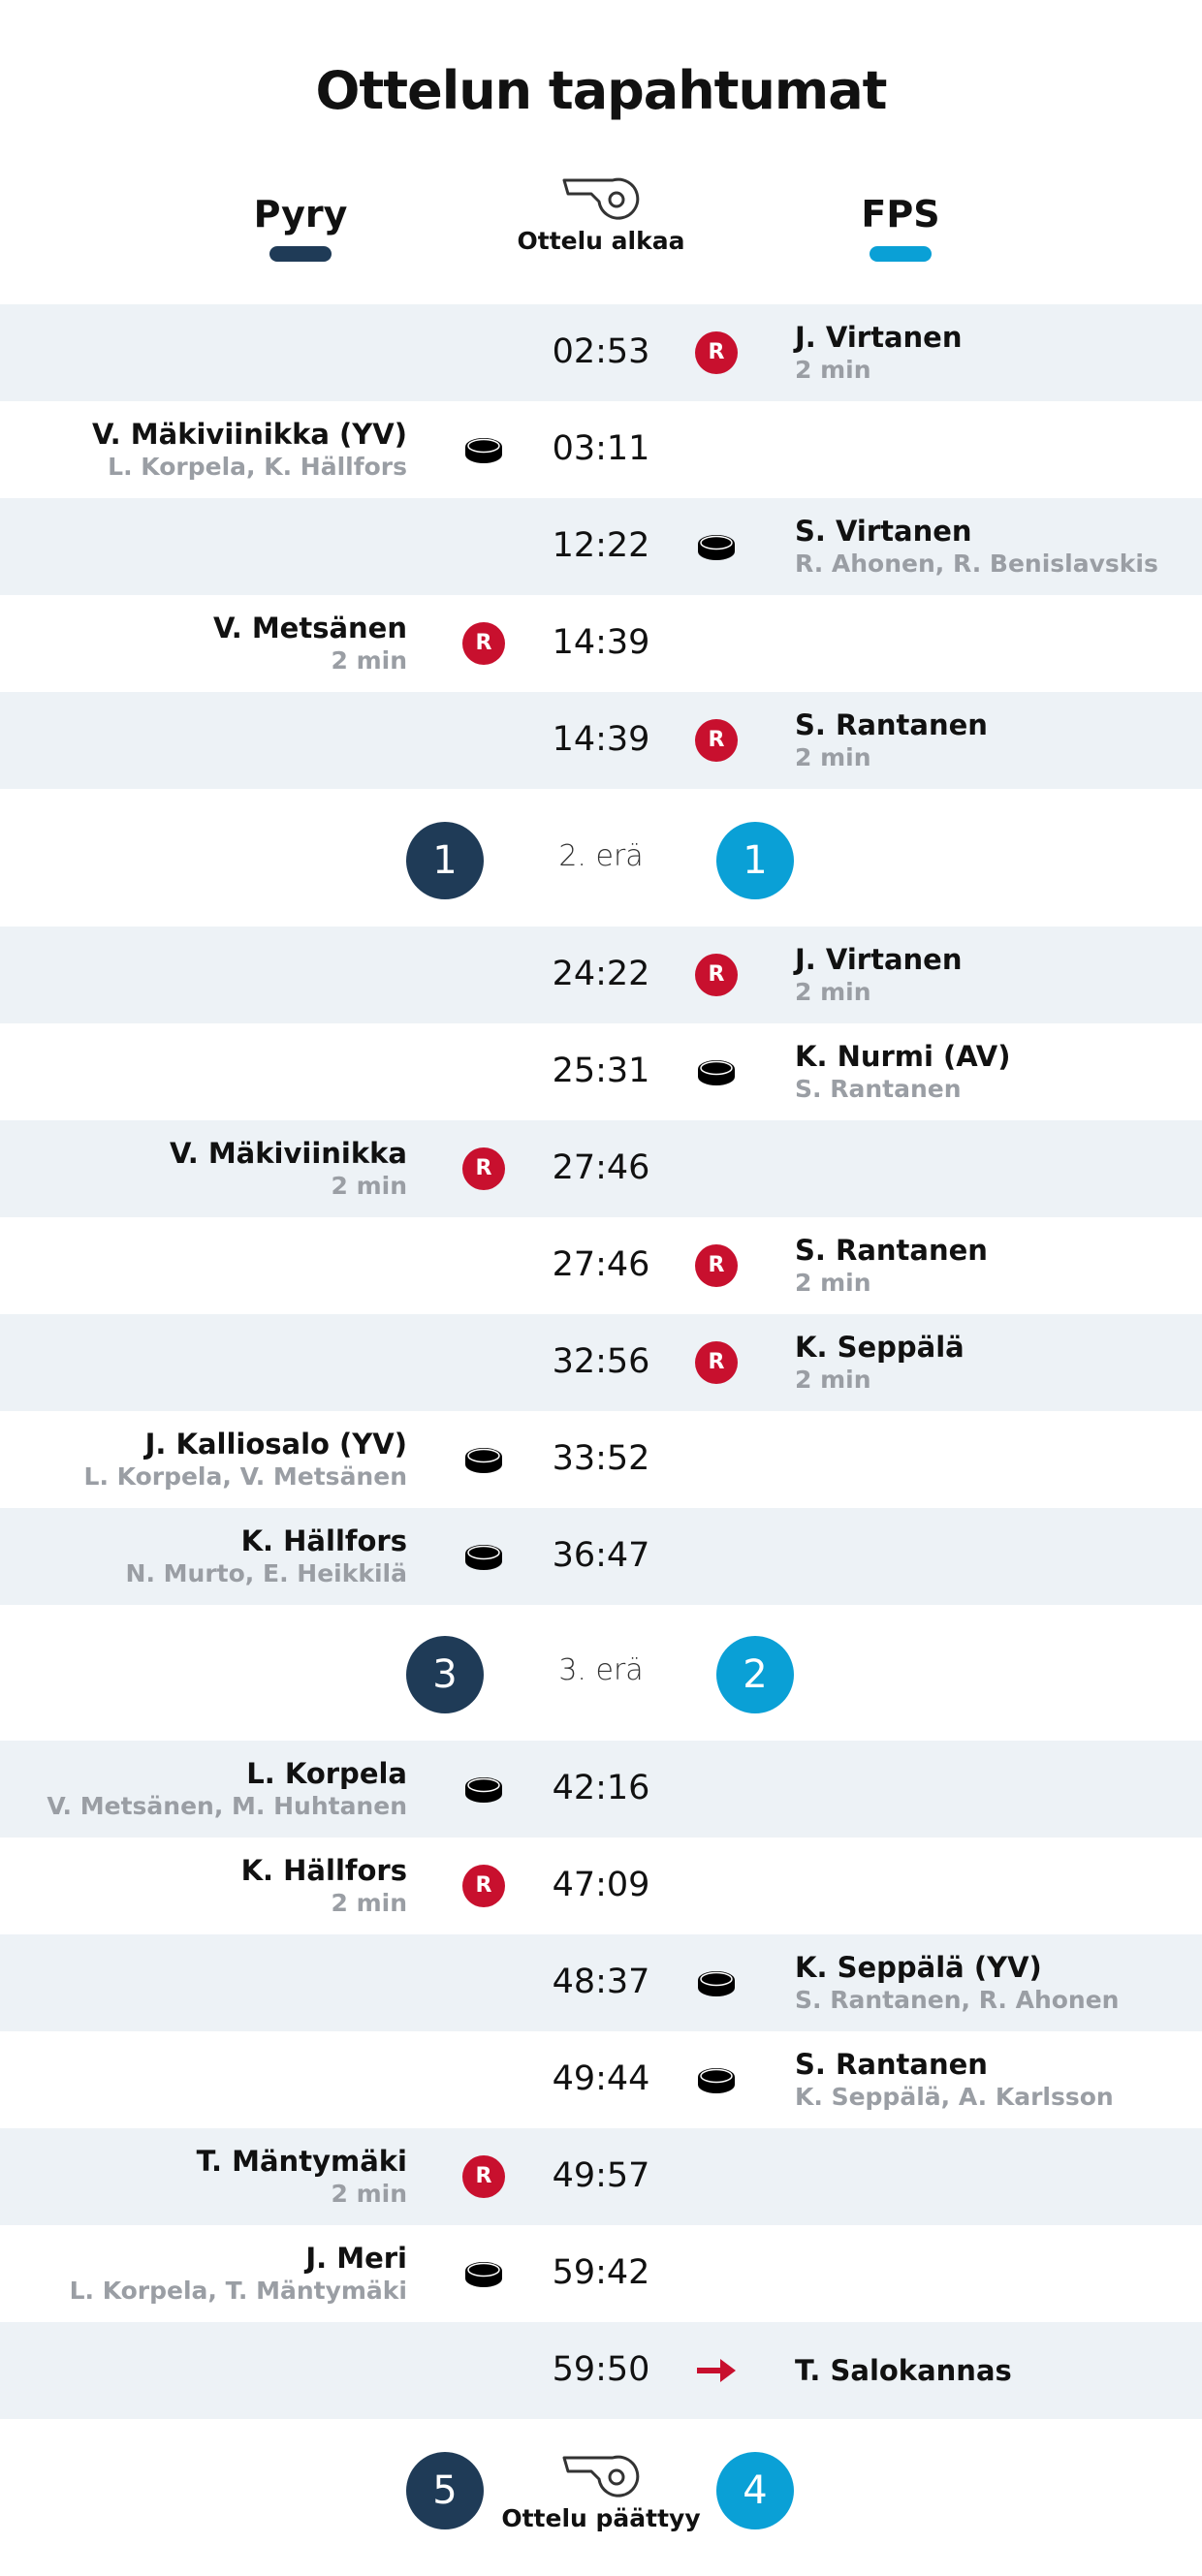 The height and width of the screenshot is (2576, 1202). Describe the element at coordinates (755, 2490) in the screenshot. I see `final-score-away: 4` at that location.